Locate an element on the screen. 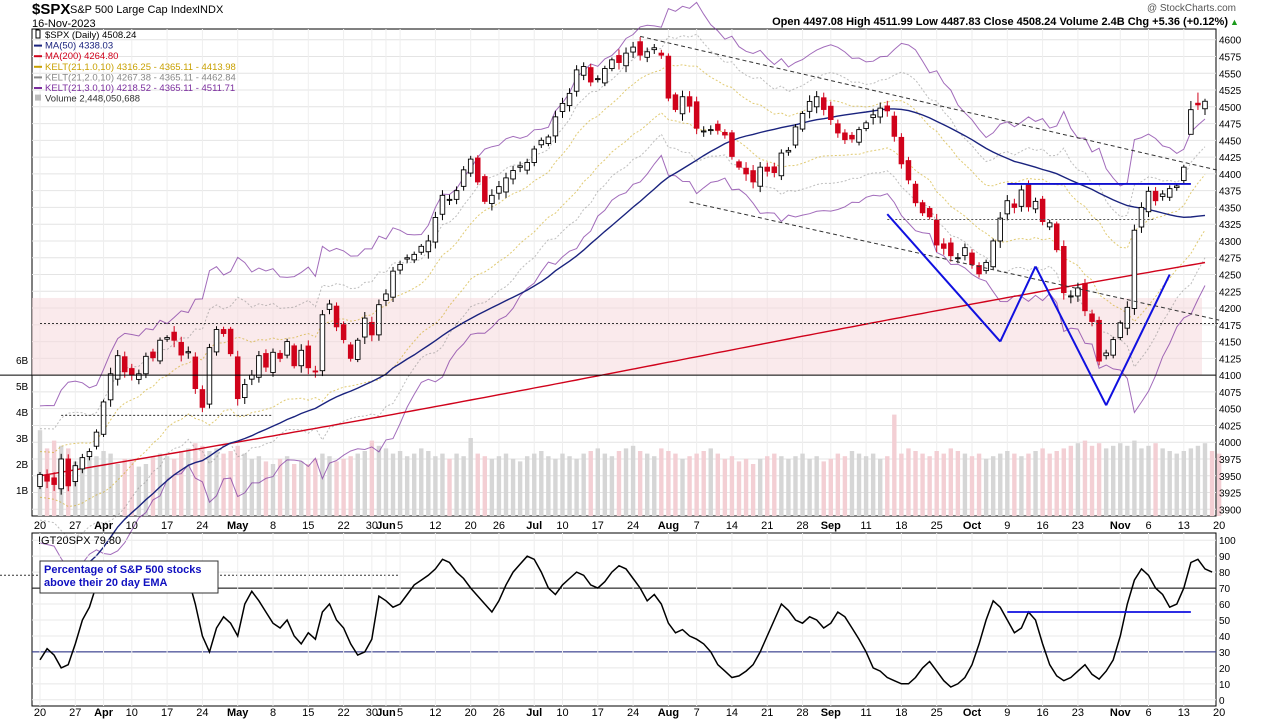 The height and width of the screenshot is (720, 1280). price-tick-label: 4375 is located at coordinates (1230, 192).